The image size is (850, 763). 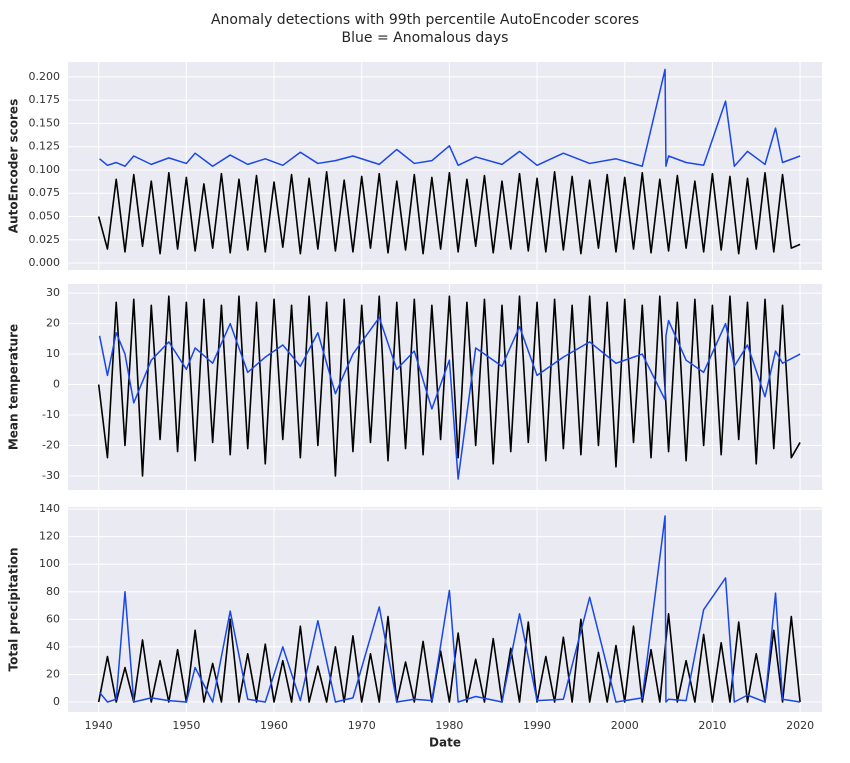 What do you see at coordinates (53, 618) in the screenshot?
I see `y-tick-label: 60` at bounding box center [53, 618].